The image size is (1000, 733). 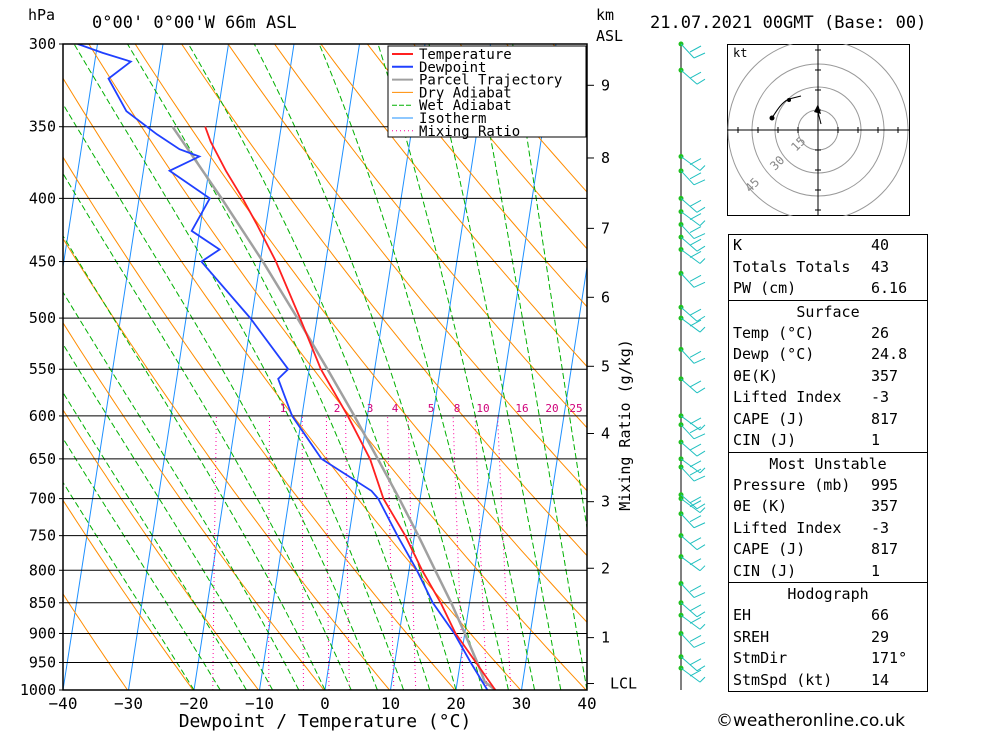 I want to click on legend-entry: Isotherm, so click(x=452, y=119).